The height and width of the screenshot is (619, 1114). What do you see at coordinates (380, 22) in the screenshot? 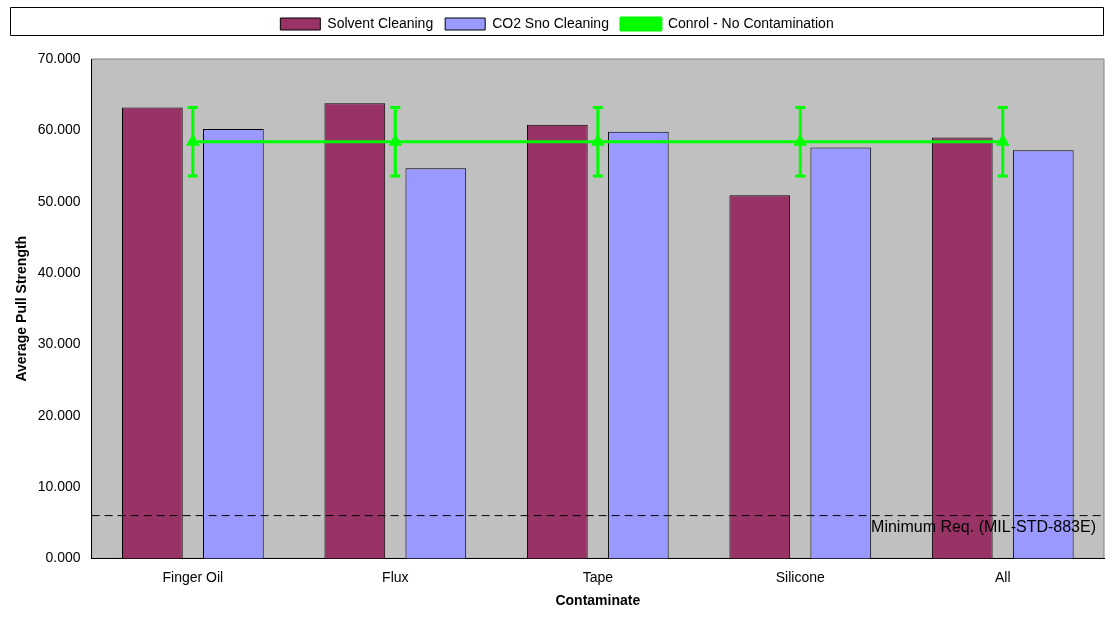
I see `legend-label: Solvent Cleaning` at bounding box center [380, 22].